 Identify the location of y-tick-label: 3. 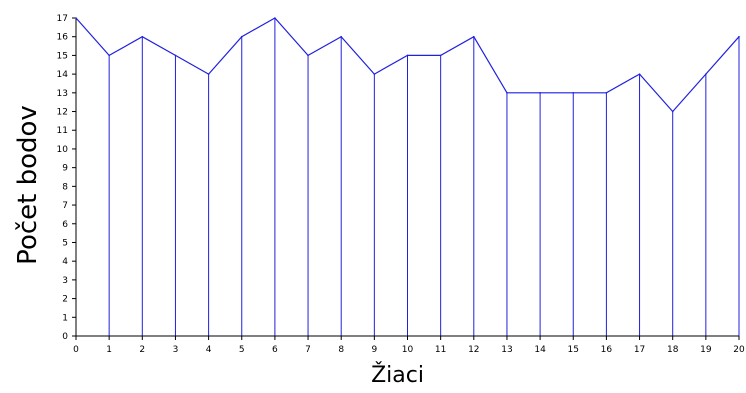
(65, 281).